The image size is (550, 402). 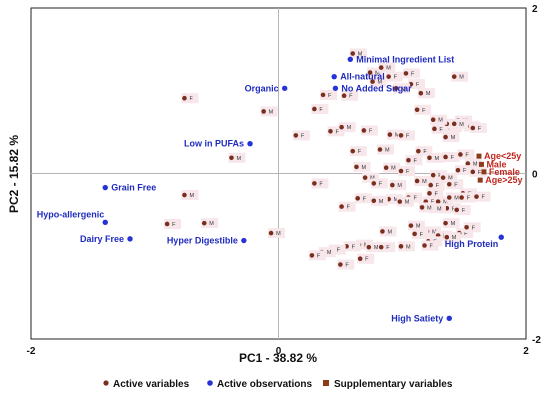 What do you see at coordinates (262, 88) in the screenshot?
I see `active-observation-label: Organic` at bounding box center [262, 88].